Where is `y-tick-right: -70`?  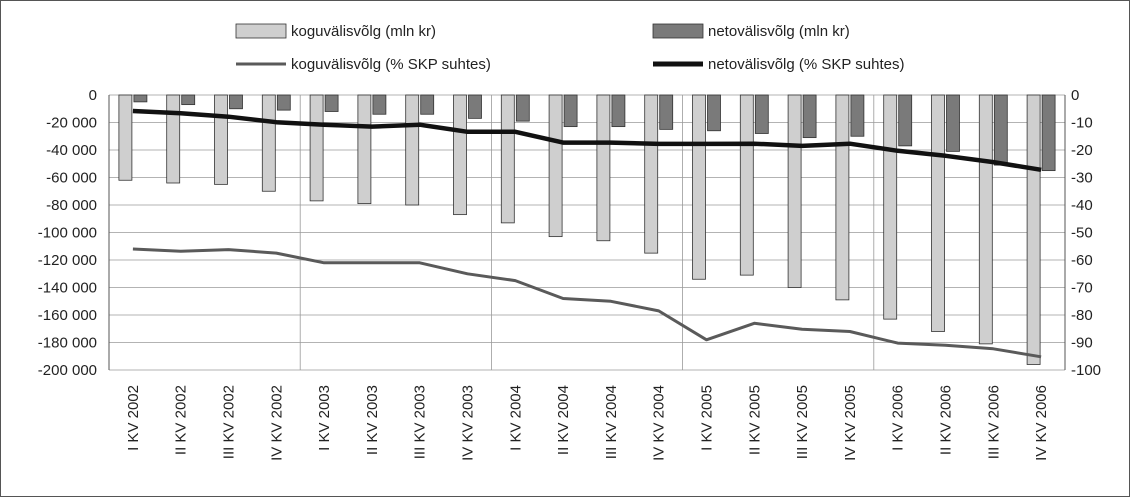 y-tick-right: -70 is located at coordinates (1082, 288).